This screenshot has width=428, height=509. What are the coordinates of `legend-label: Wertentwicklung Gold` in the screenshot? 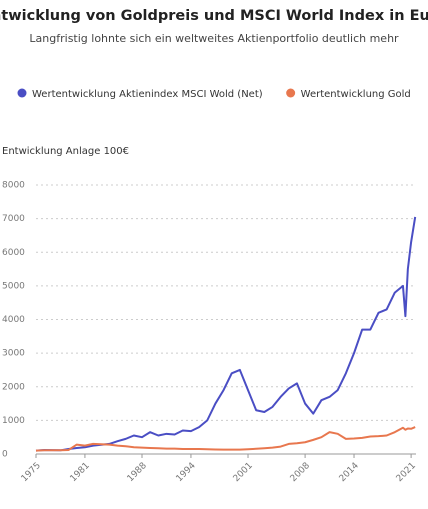 It's located at (356, 94).